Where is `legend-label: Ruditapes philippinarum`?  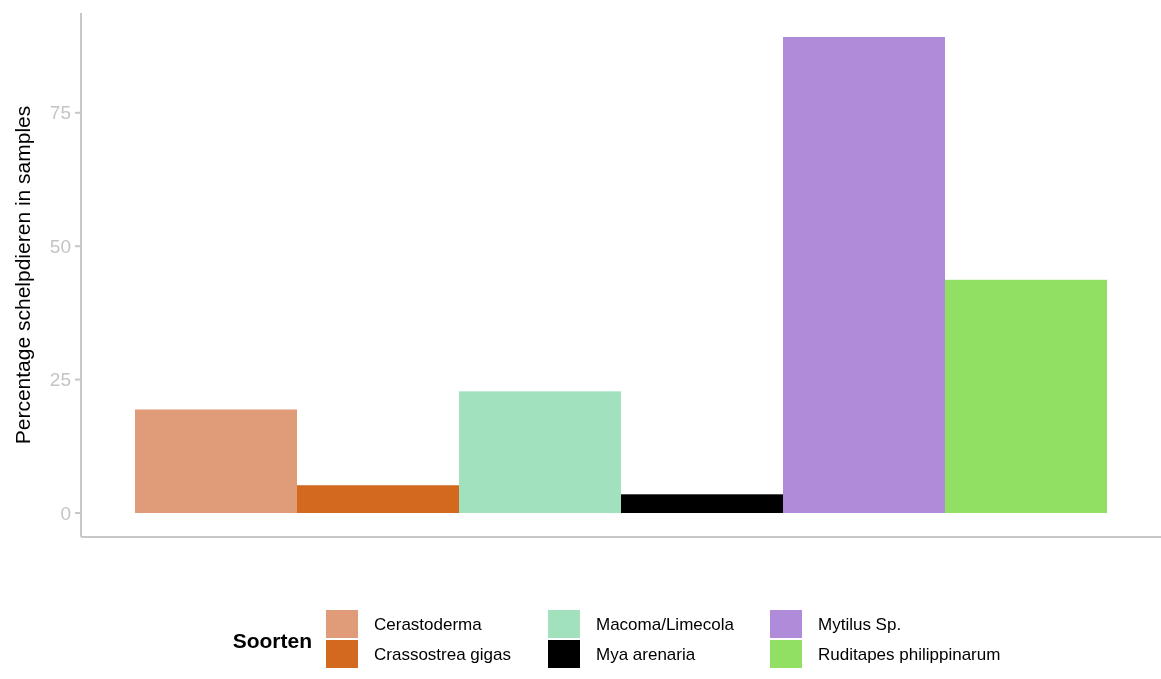 legend-label: Ruditapes philippinarum is located at coordinates (909, 654).